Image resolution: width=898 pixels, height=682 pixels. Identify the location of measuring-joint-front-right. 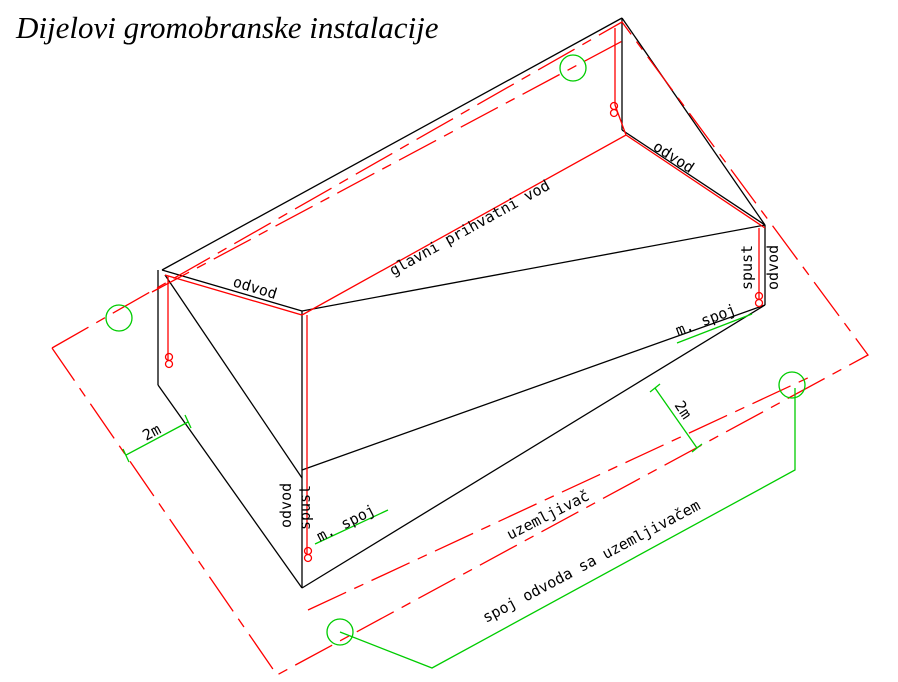
(759, 303).